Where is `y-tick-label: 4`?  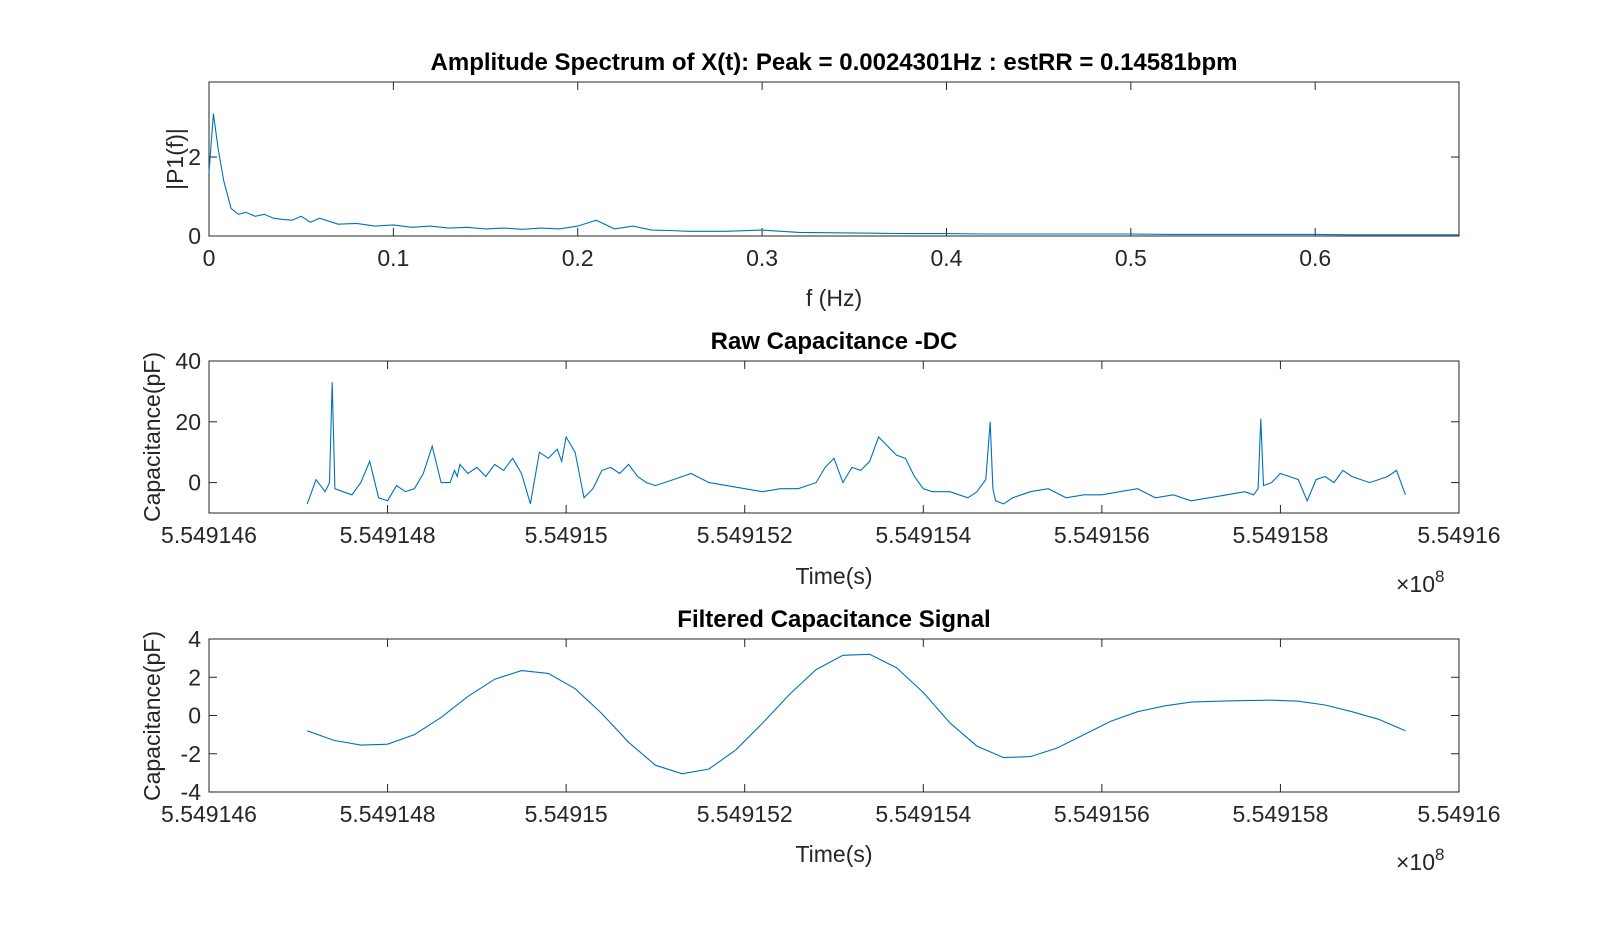
y-tick-label: 4 is located at coordinates (194, 639).